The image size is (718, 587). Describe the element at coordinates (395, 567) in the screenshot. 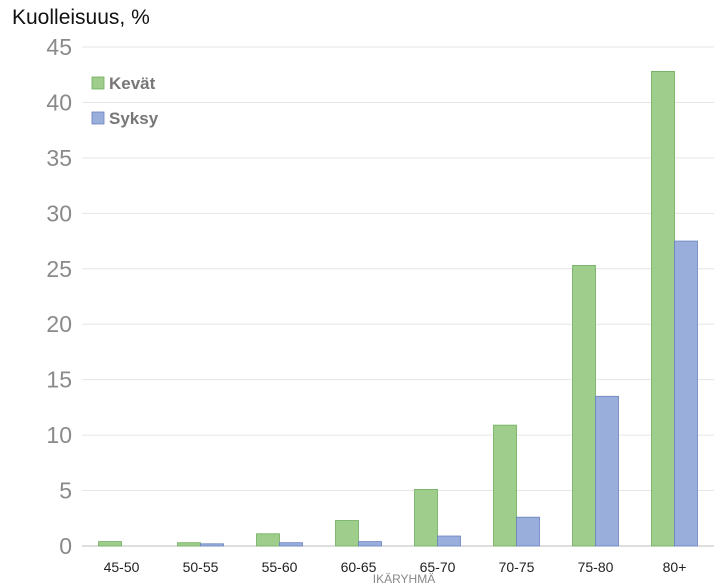

I see `x-tick-labels: 45-50 50-55 55-60 60-65 65-70 70-75 75-80 80+` at that location.